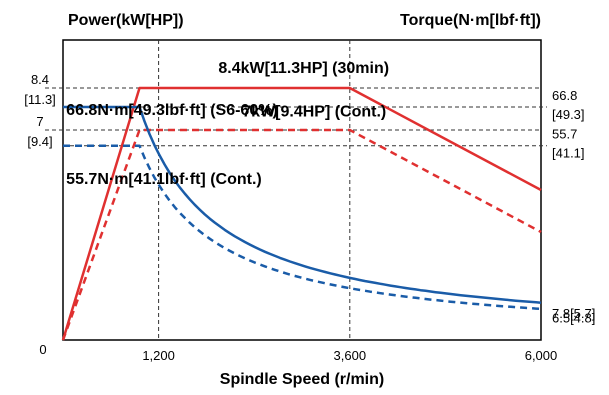  Describe the element at coordinates (564, 134) in the screenshot. I see `torque-tick-label: 55.7` at that location.